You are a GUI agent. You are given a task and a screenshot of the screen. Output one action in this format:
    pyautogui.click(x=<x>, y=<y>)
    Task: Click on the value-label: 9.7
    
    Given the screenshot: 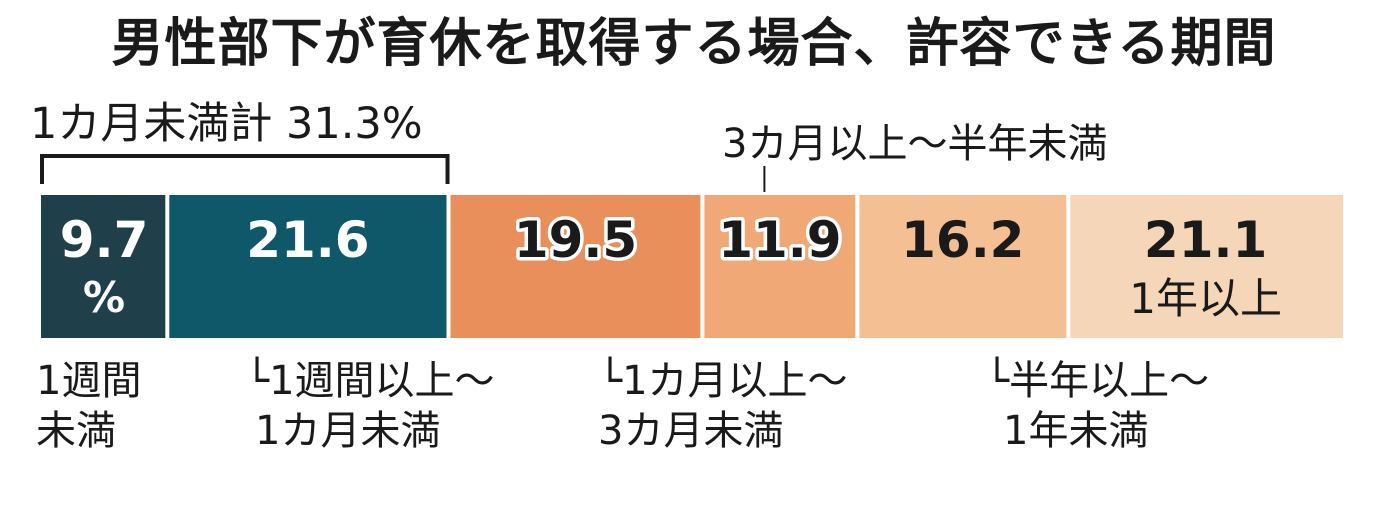 What is the action you would take?
    pyautogui.click(x=104, y=240)
    